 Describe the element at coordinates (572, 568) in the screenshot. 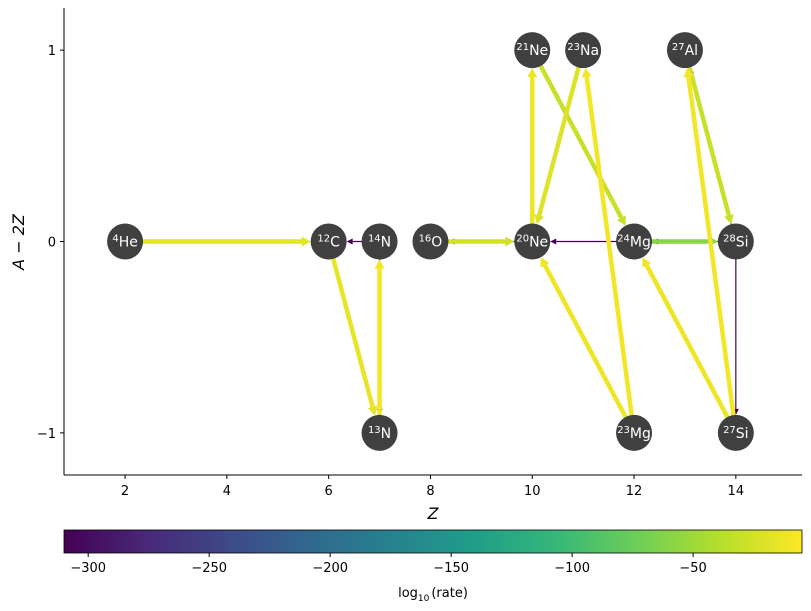

I see `colorbar-tick-label: −100` at that location.